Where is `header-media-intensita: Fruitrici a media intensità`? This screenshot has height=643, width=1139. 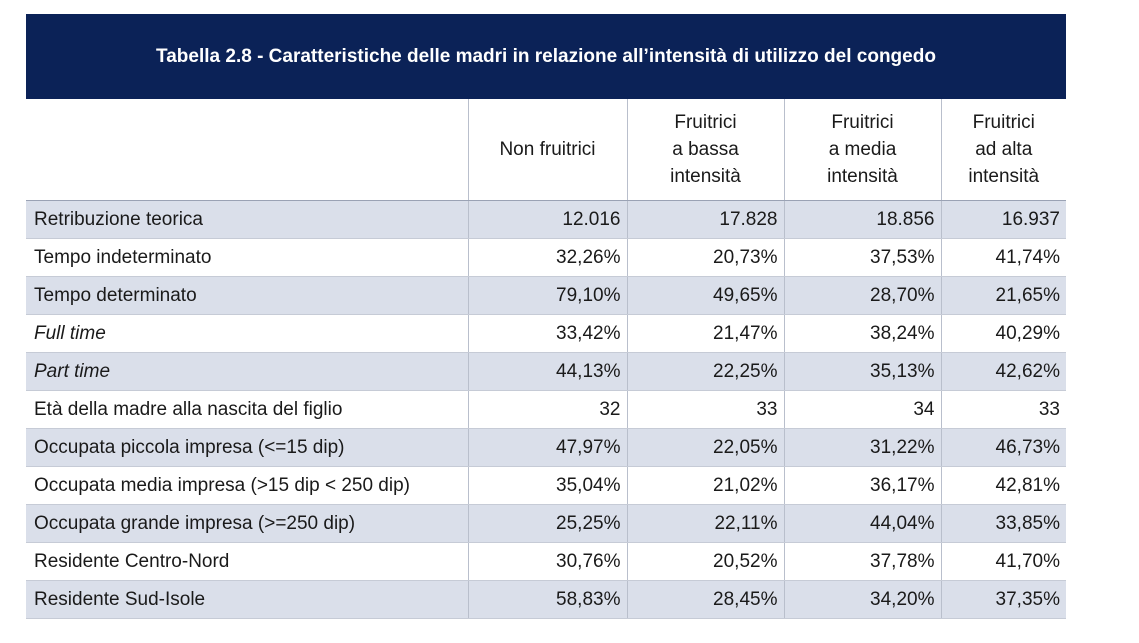
header-media-intensita: Fruitrici a media intensità is located at coordinates (862, 150).